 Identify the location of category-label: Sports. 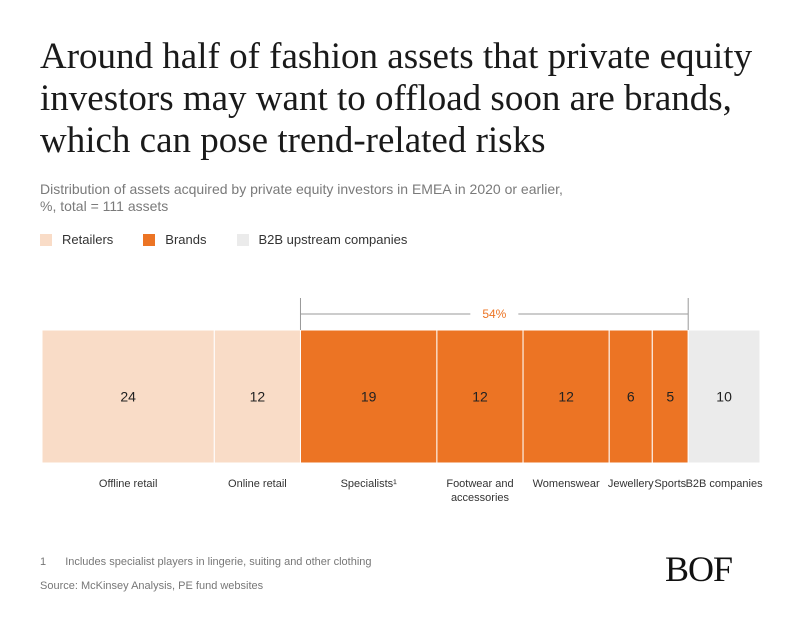
(670, 484).